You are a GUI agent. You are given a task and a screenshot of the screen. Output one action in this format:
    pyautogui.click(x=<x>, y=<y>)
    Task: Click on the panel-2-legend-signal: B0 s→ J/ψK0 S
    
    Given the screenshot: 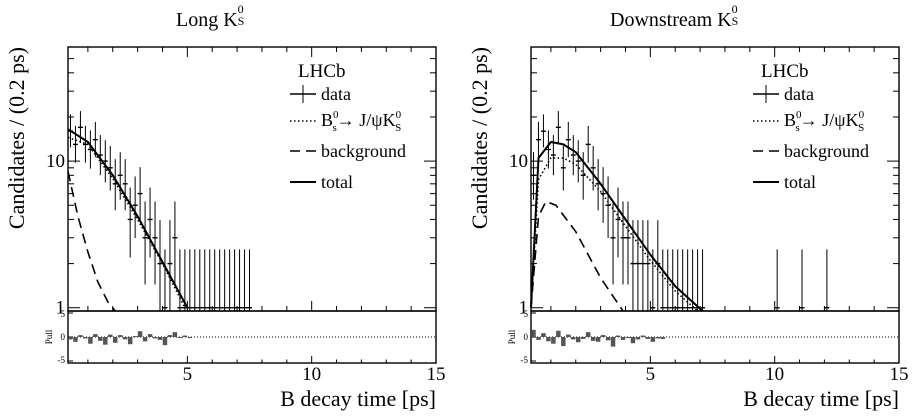 What is the action you would take?
    pyautogui.click(x=824, y=121)
    